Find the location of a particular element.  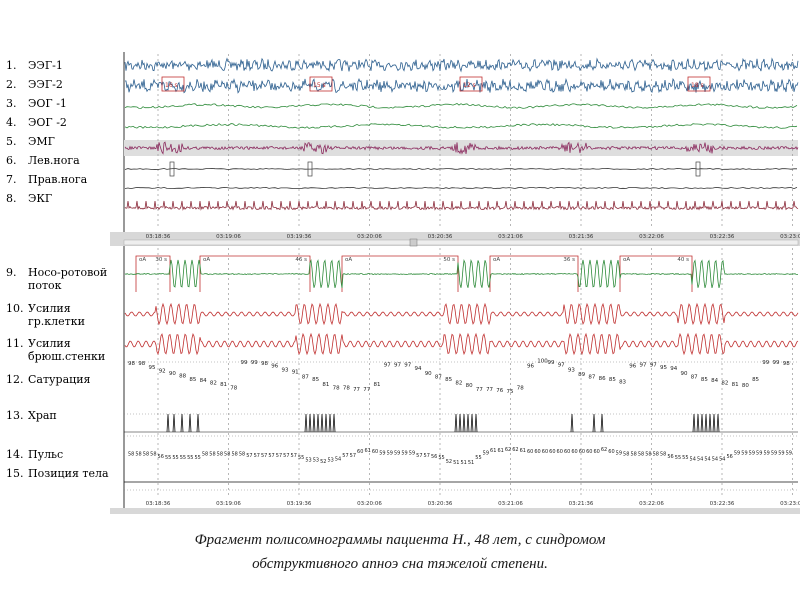

saturation-value: 88 is located at coordinates (182, 376).